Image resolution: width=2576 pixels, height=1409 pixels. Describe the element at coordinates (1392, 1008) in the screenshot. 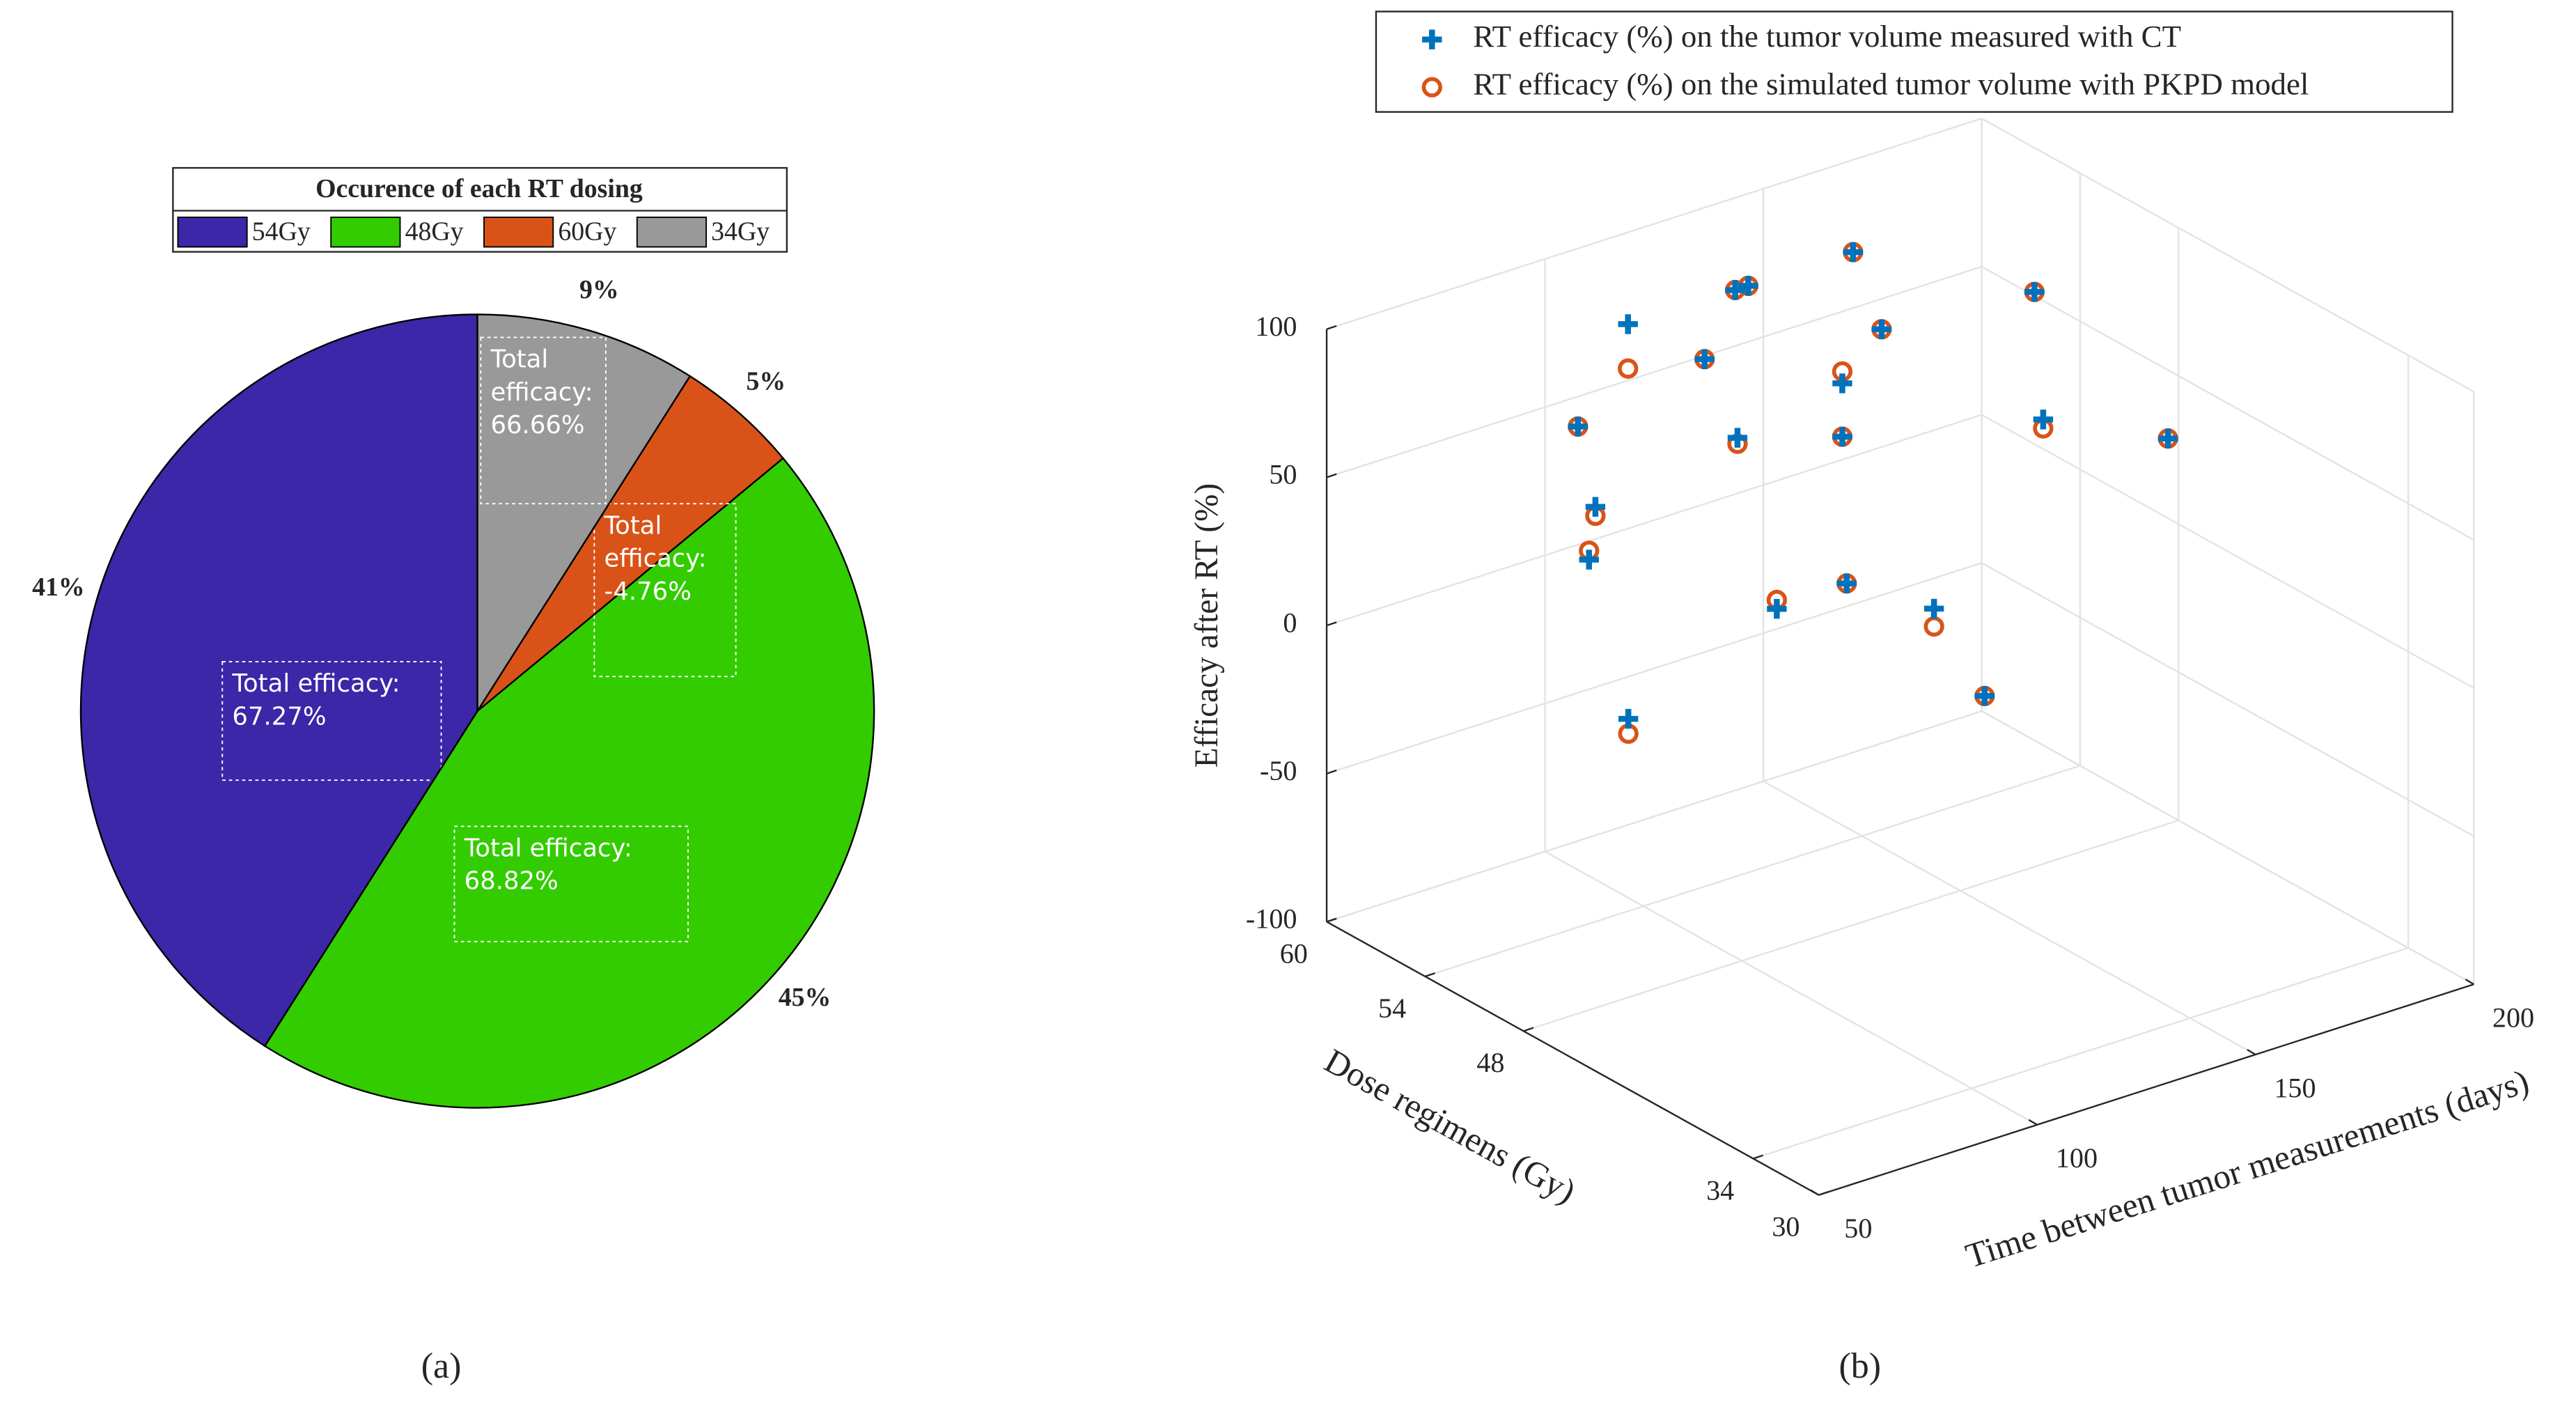

I see `x-tick-label: 54` at that location.